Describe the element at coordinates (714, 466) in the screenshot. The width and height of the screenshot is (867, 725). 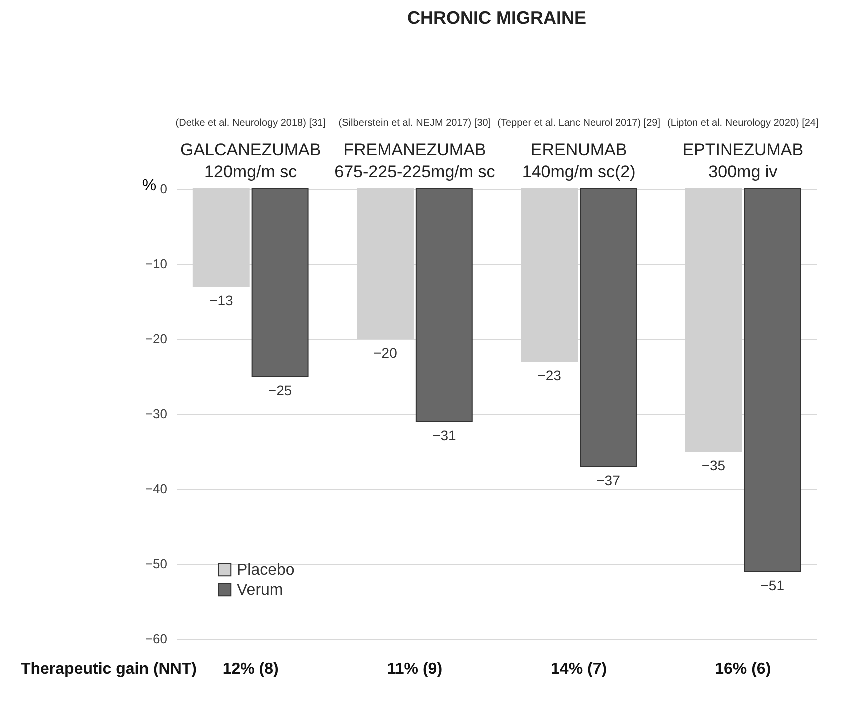
I see `data-label: −35` at that location.